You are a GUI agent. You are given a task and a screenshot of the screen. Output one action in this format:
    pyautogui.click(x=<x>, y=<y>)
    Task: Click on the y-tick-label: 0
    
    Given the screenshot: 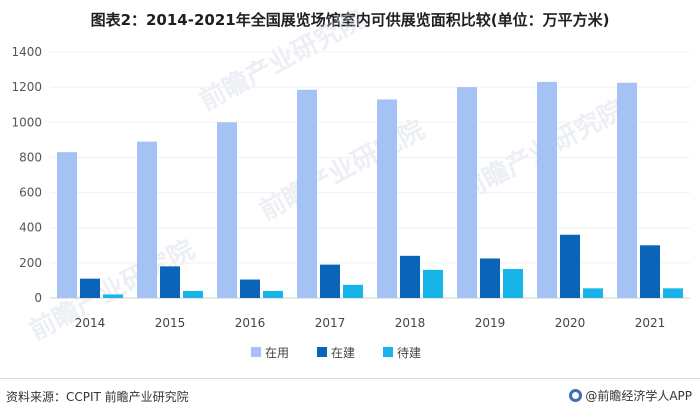 What is the action you would take?
    pyautogui.click(x=38, y=298)
    